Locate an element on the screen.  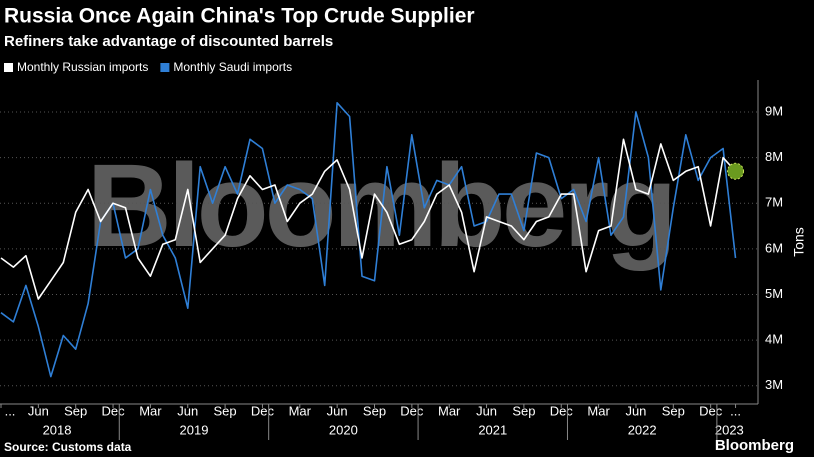
y-tick-label: 4M is located at coordinates (774, 339).